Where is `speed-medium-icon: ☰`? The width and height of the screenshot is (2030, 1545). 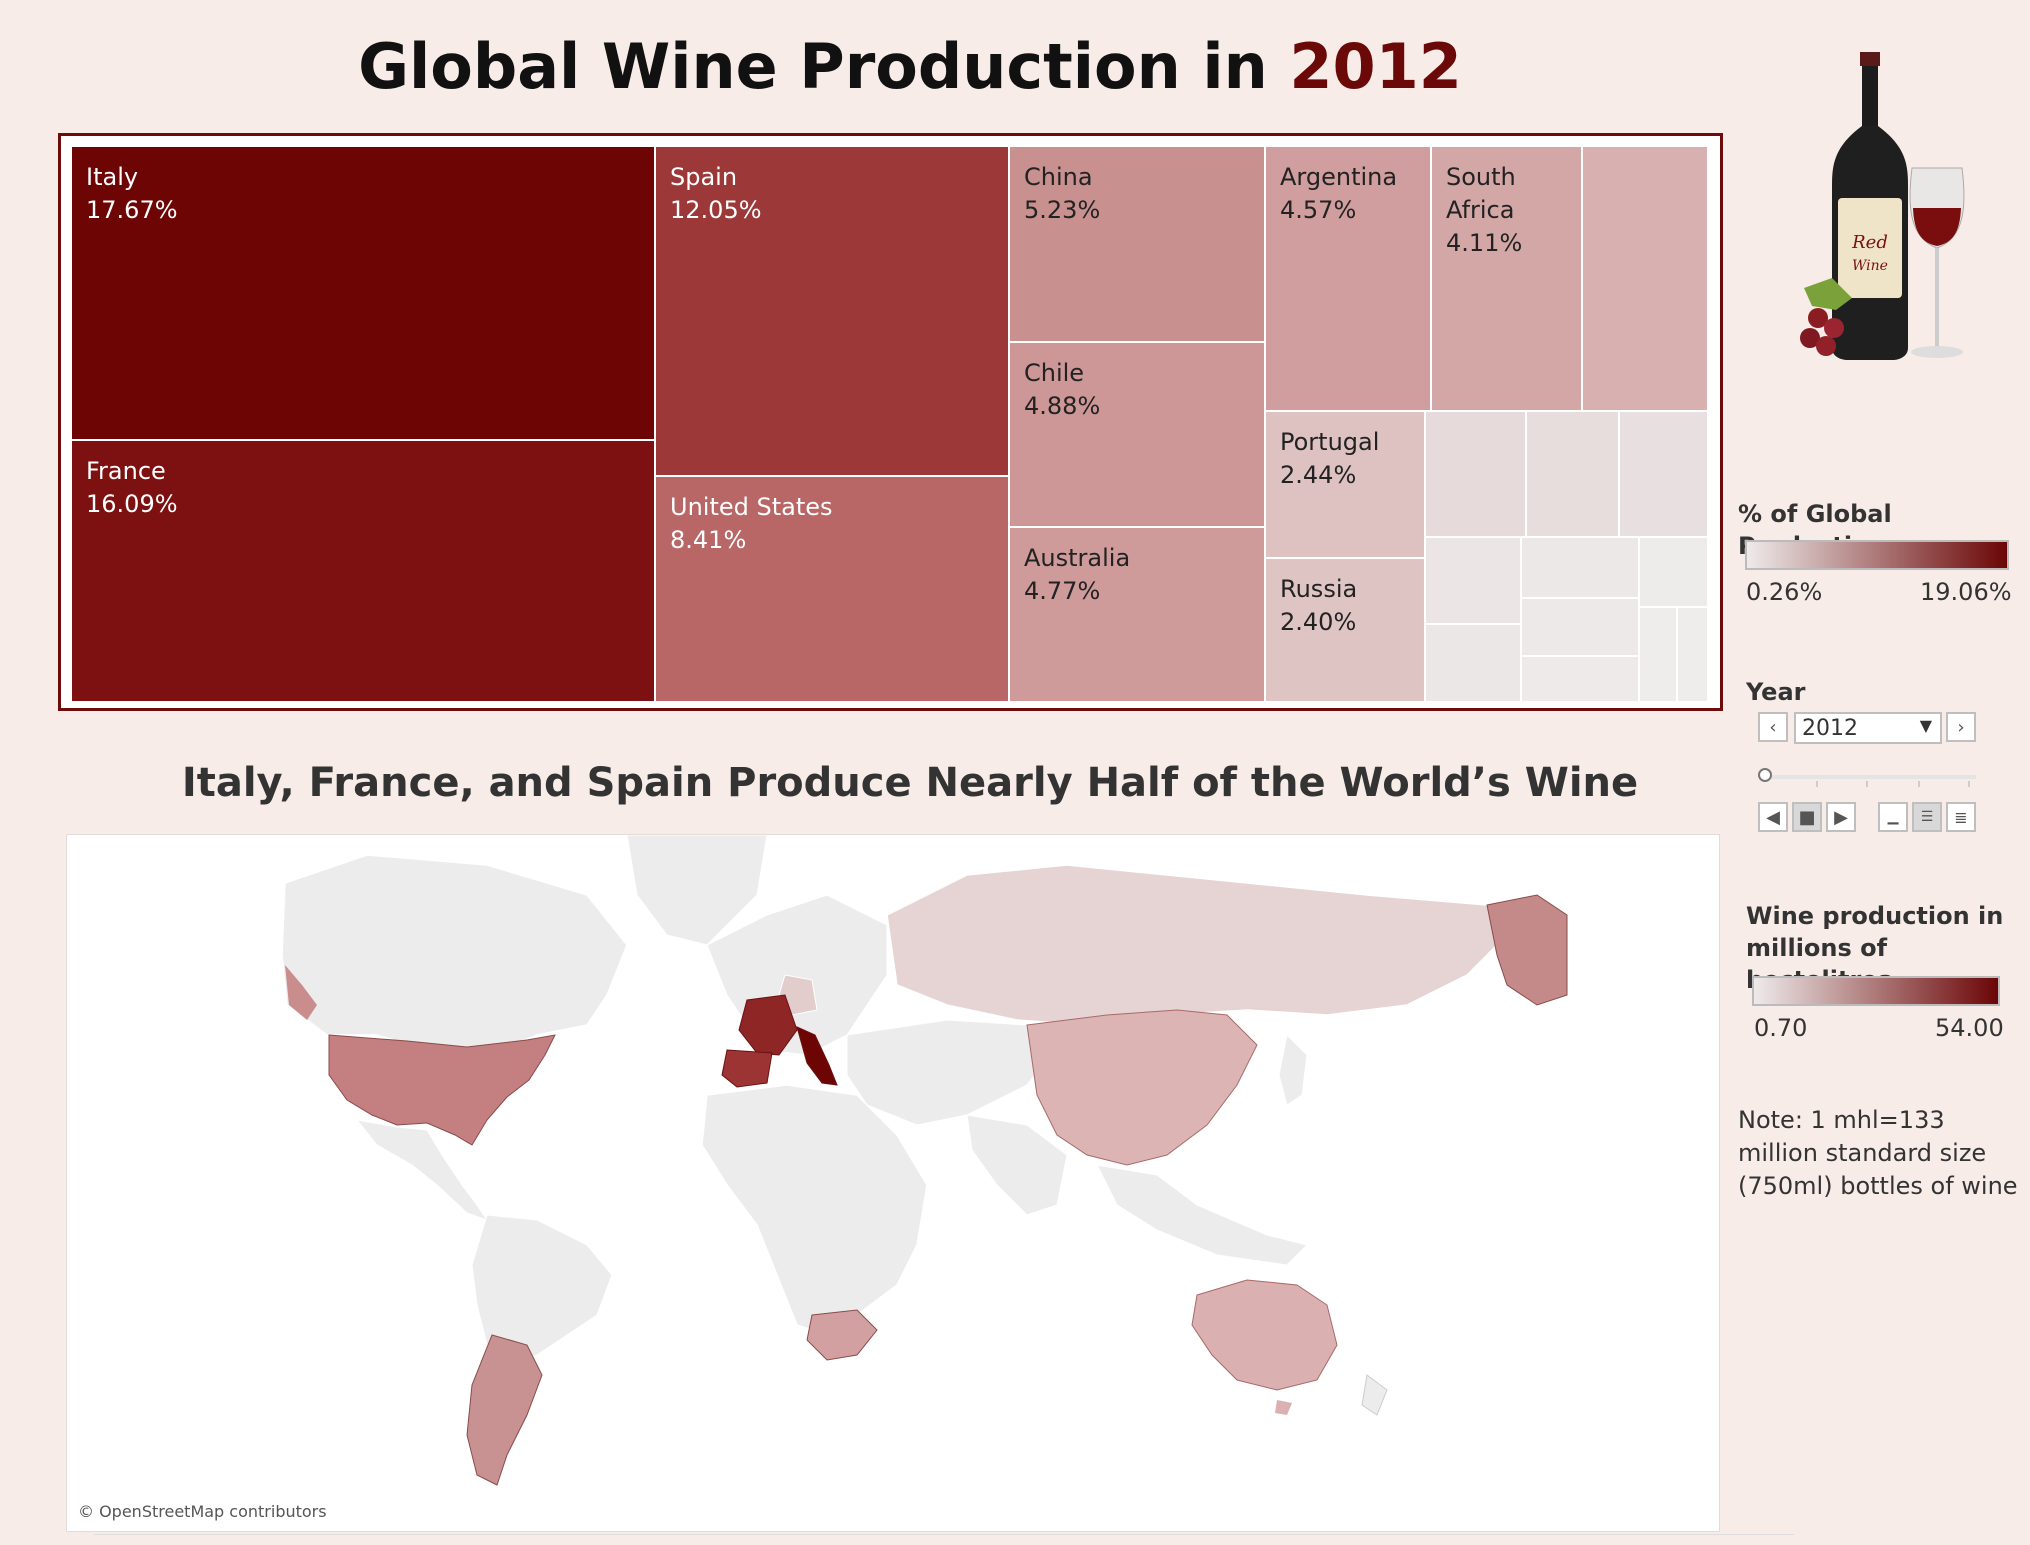
speed-medium-icon: ☰ is located at coordinates (1927, 817).